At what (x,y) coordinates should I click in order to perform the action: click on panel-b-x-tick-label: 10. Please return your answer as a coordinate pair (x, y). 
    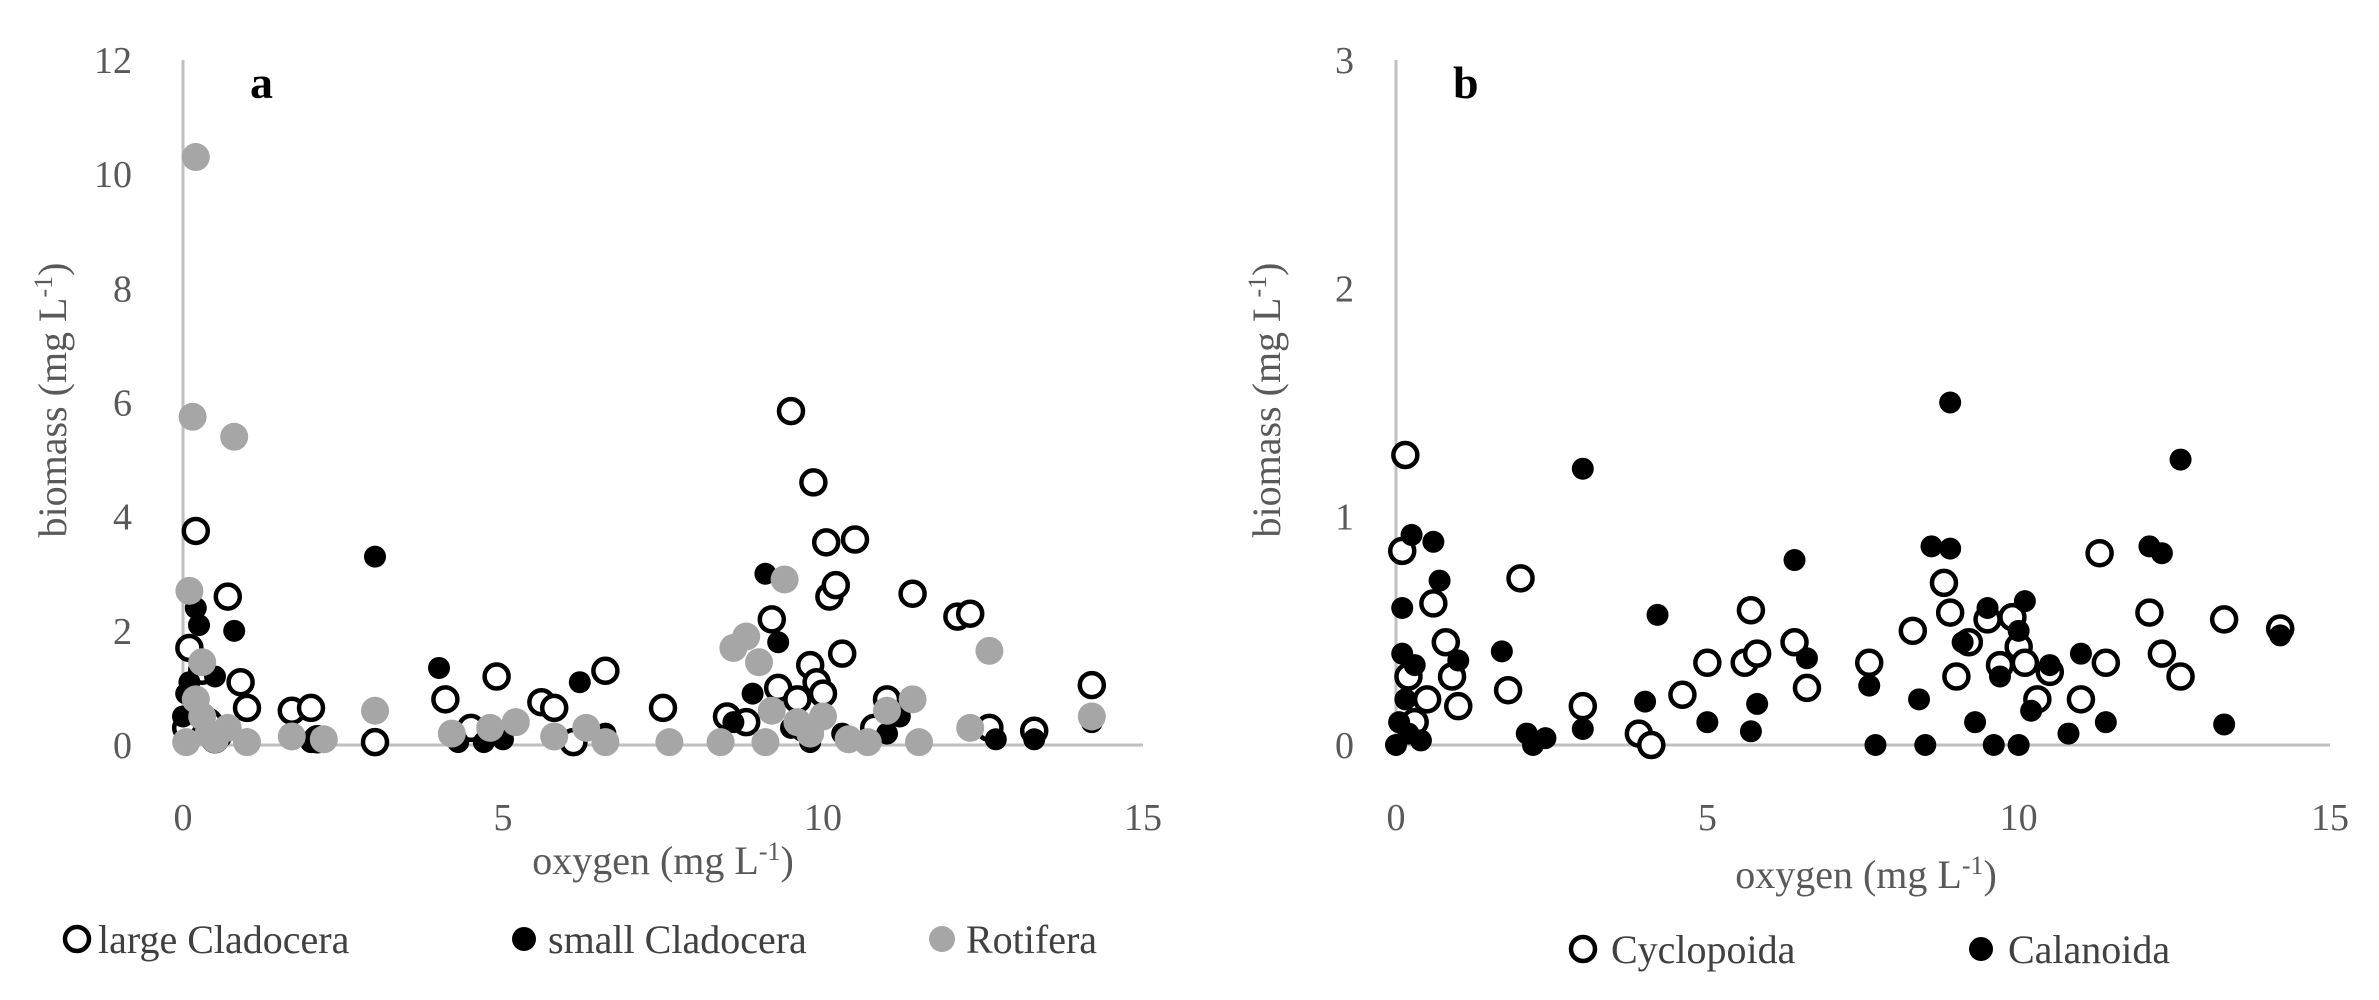
    Looking at the image, I should click on (2019, 818).